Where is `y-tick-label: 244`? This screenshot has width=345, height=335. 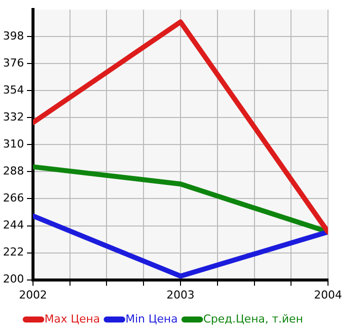
y-tick-label: 244 is located at coordinates (13, 225).